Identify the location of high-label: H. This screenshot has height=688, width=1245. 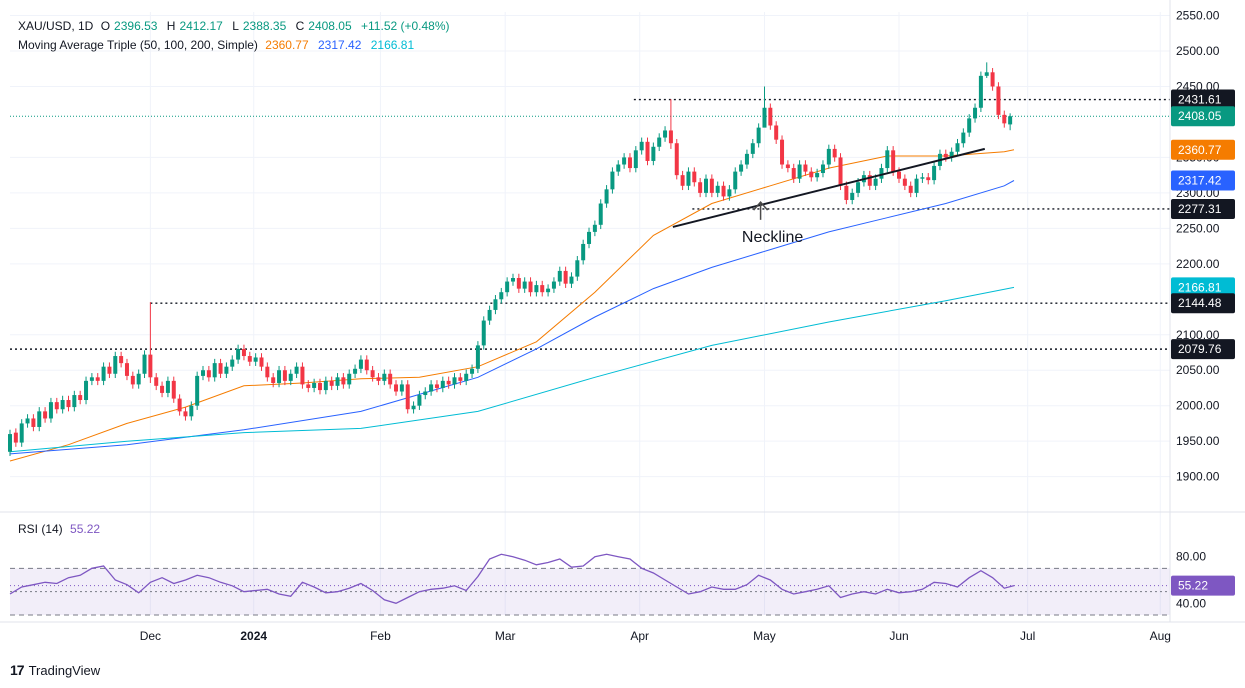
(171, 26).